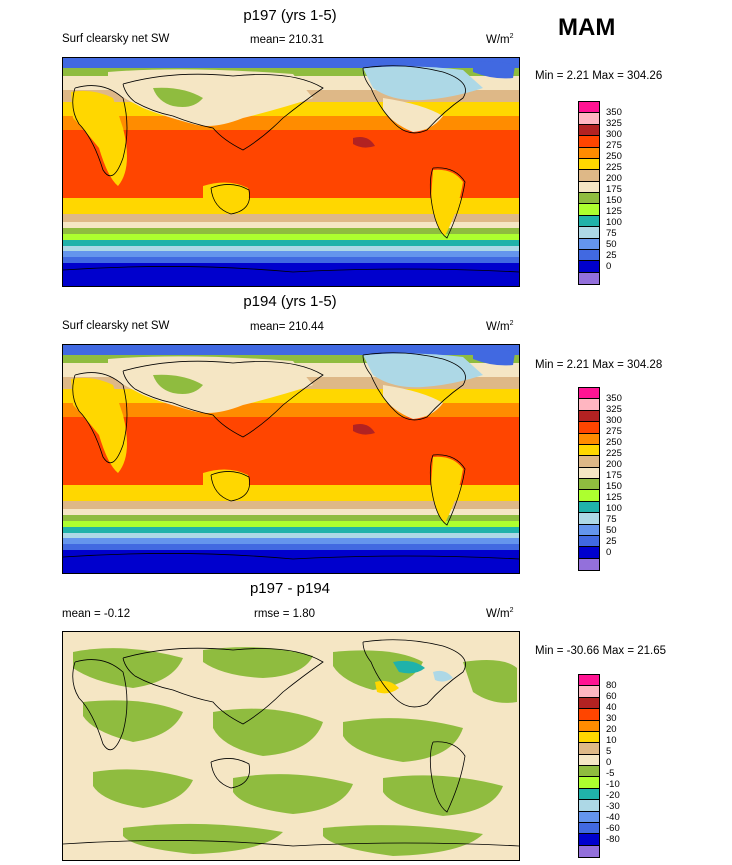 The image size is (732, 865). What do you see at coordinates (613, 806) in the screenshot?
I see `colorbar-label: -30` at bounding box center [613, 806].